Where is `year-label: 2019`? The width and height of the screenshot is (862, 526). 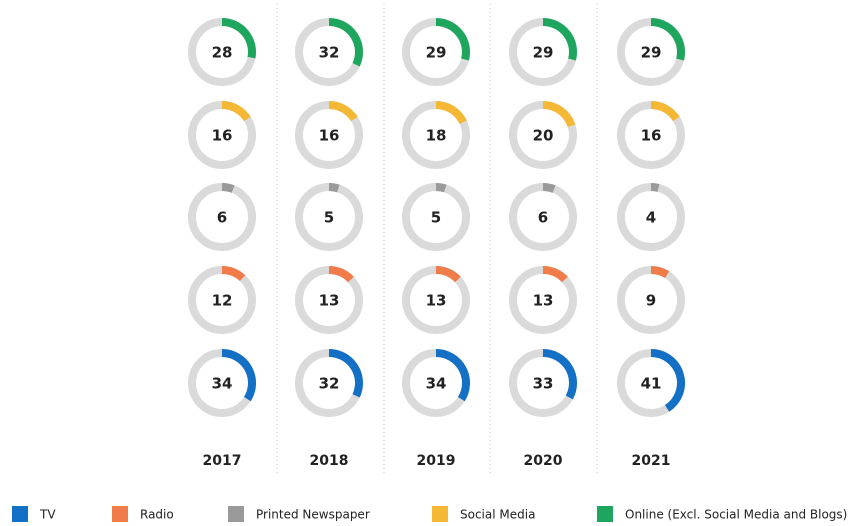
year-label: 2019 is located at coordinates (436, 461).